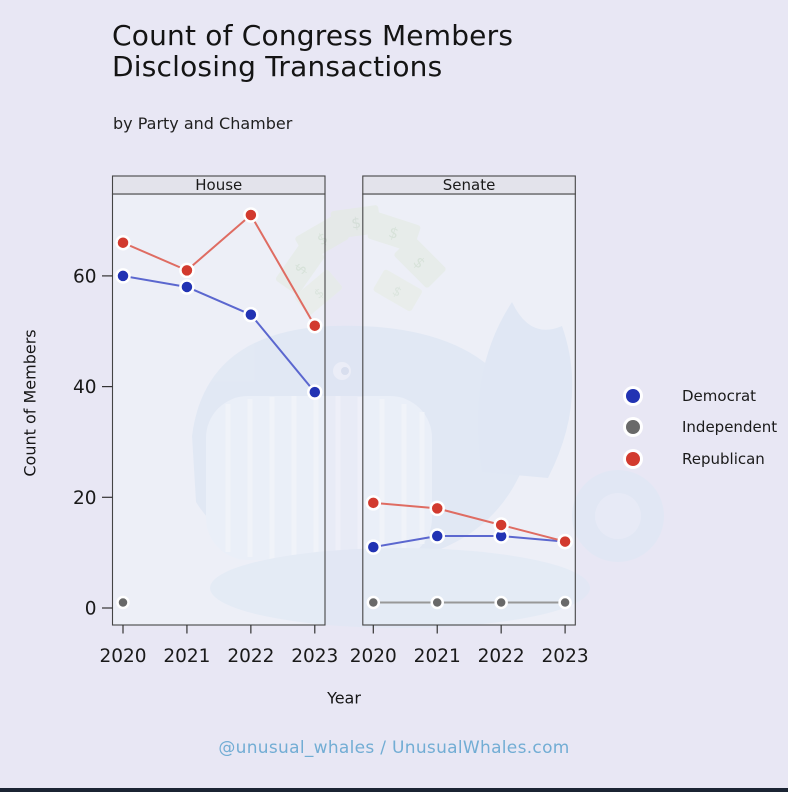  What do you see at coordinates (469, 602) in the screenshot?
I see `series-independent-senate` at bounding box center [469, 602].